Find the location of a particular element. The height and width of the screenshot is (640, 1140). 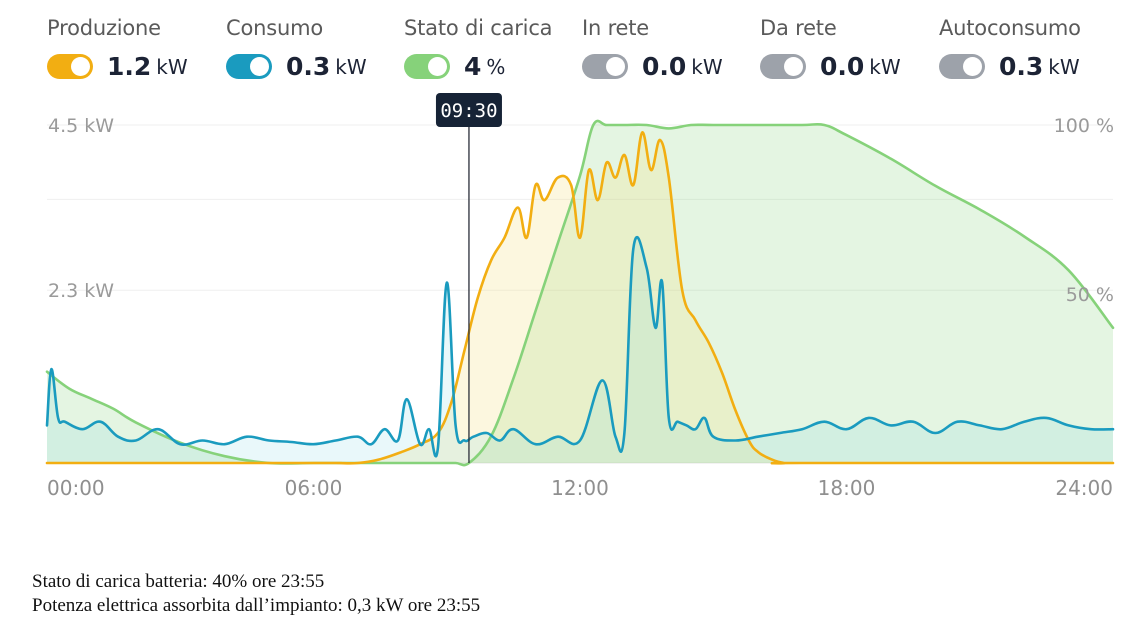

legend-label: Consumo is located at coordinates (274, 28).